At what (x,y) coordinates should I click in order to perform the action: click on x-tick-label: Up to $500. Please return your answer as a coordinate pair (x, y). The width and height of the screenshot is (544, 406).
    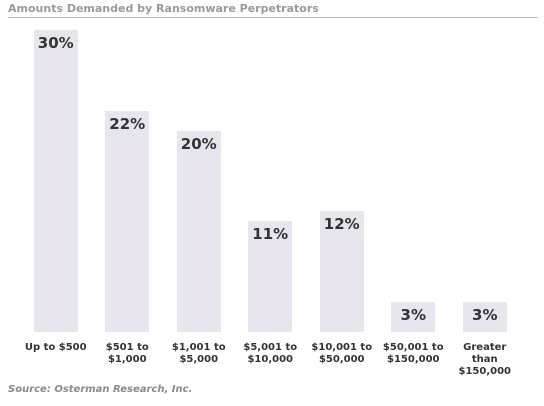
    Looking at the image, I should click on (55, 347).